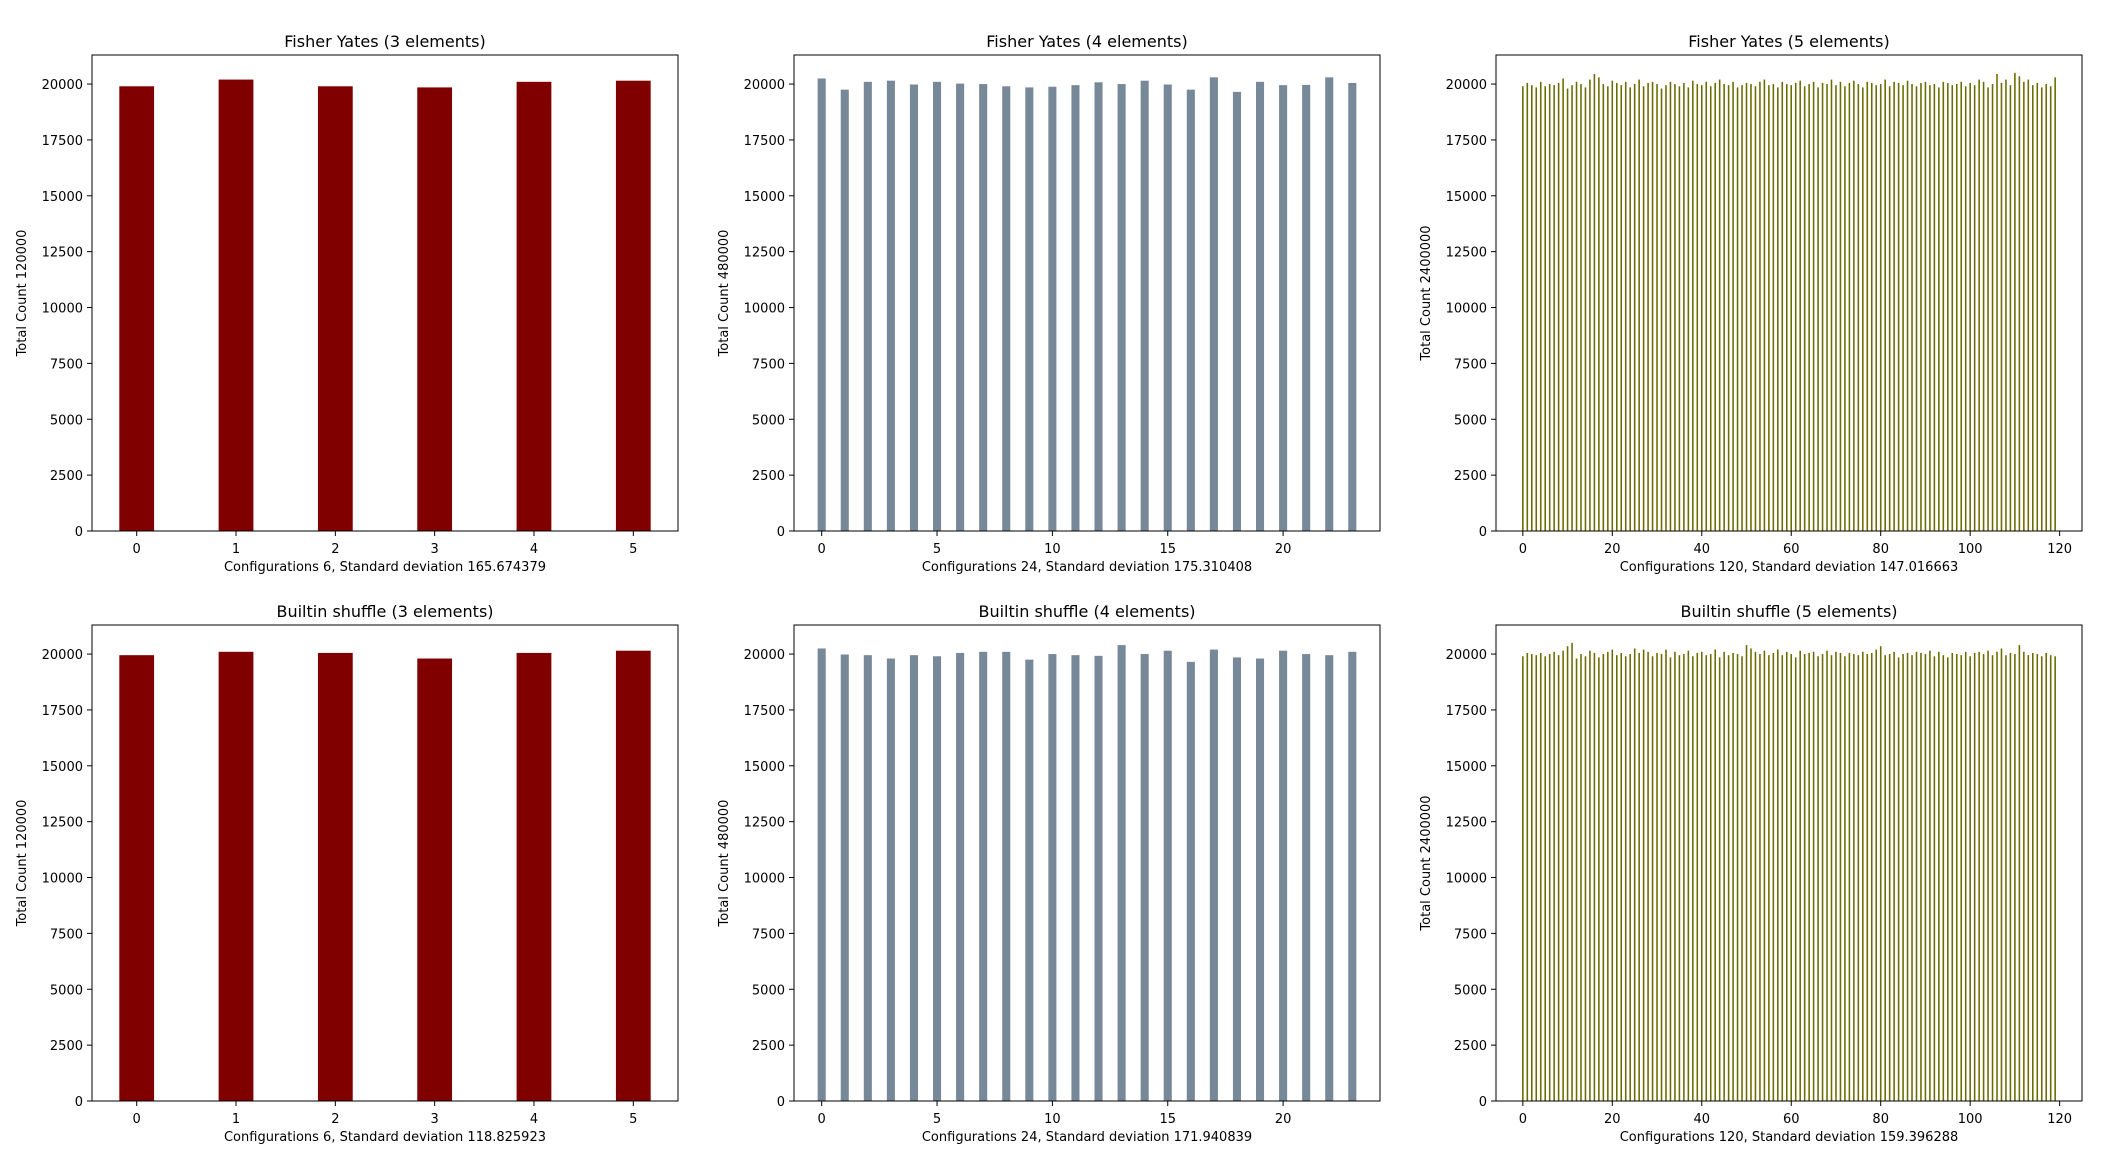 This screenshot has width=2102, height=1163. Describe the element at coordinates (1791, 1119) in the screenshot. I see `x-tick-label: 60` at that location.